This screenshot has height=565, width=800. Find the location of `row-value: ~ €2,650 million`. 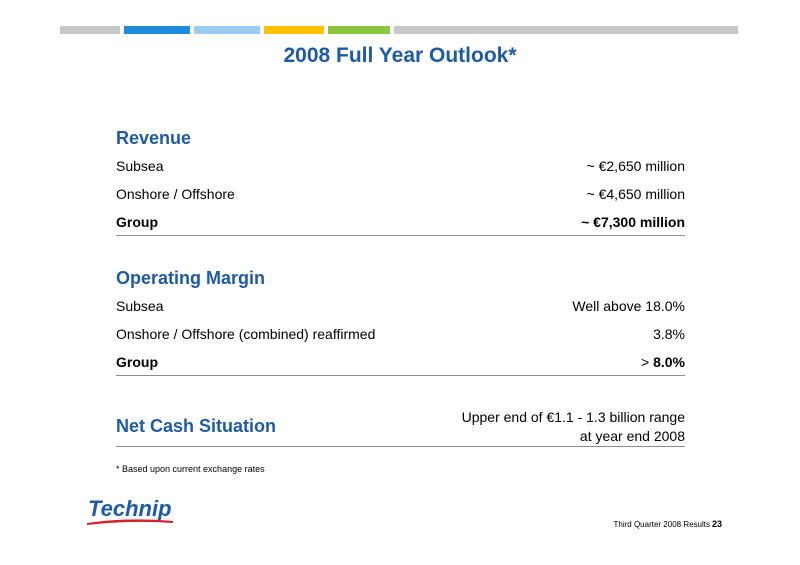

row-value: ~ €2,650 million is located at coordinates (635, 166).